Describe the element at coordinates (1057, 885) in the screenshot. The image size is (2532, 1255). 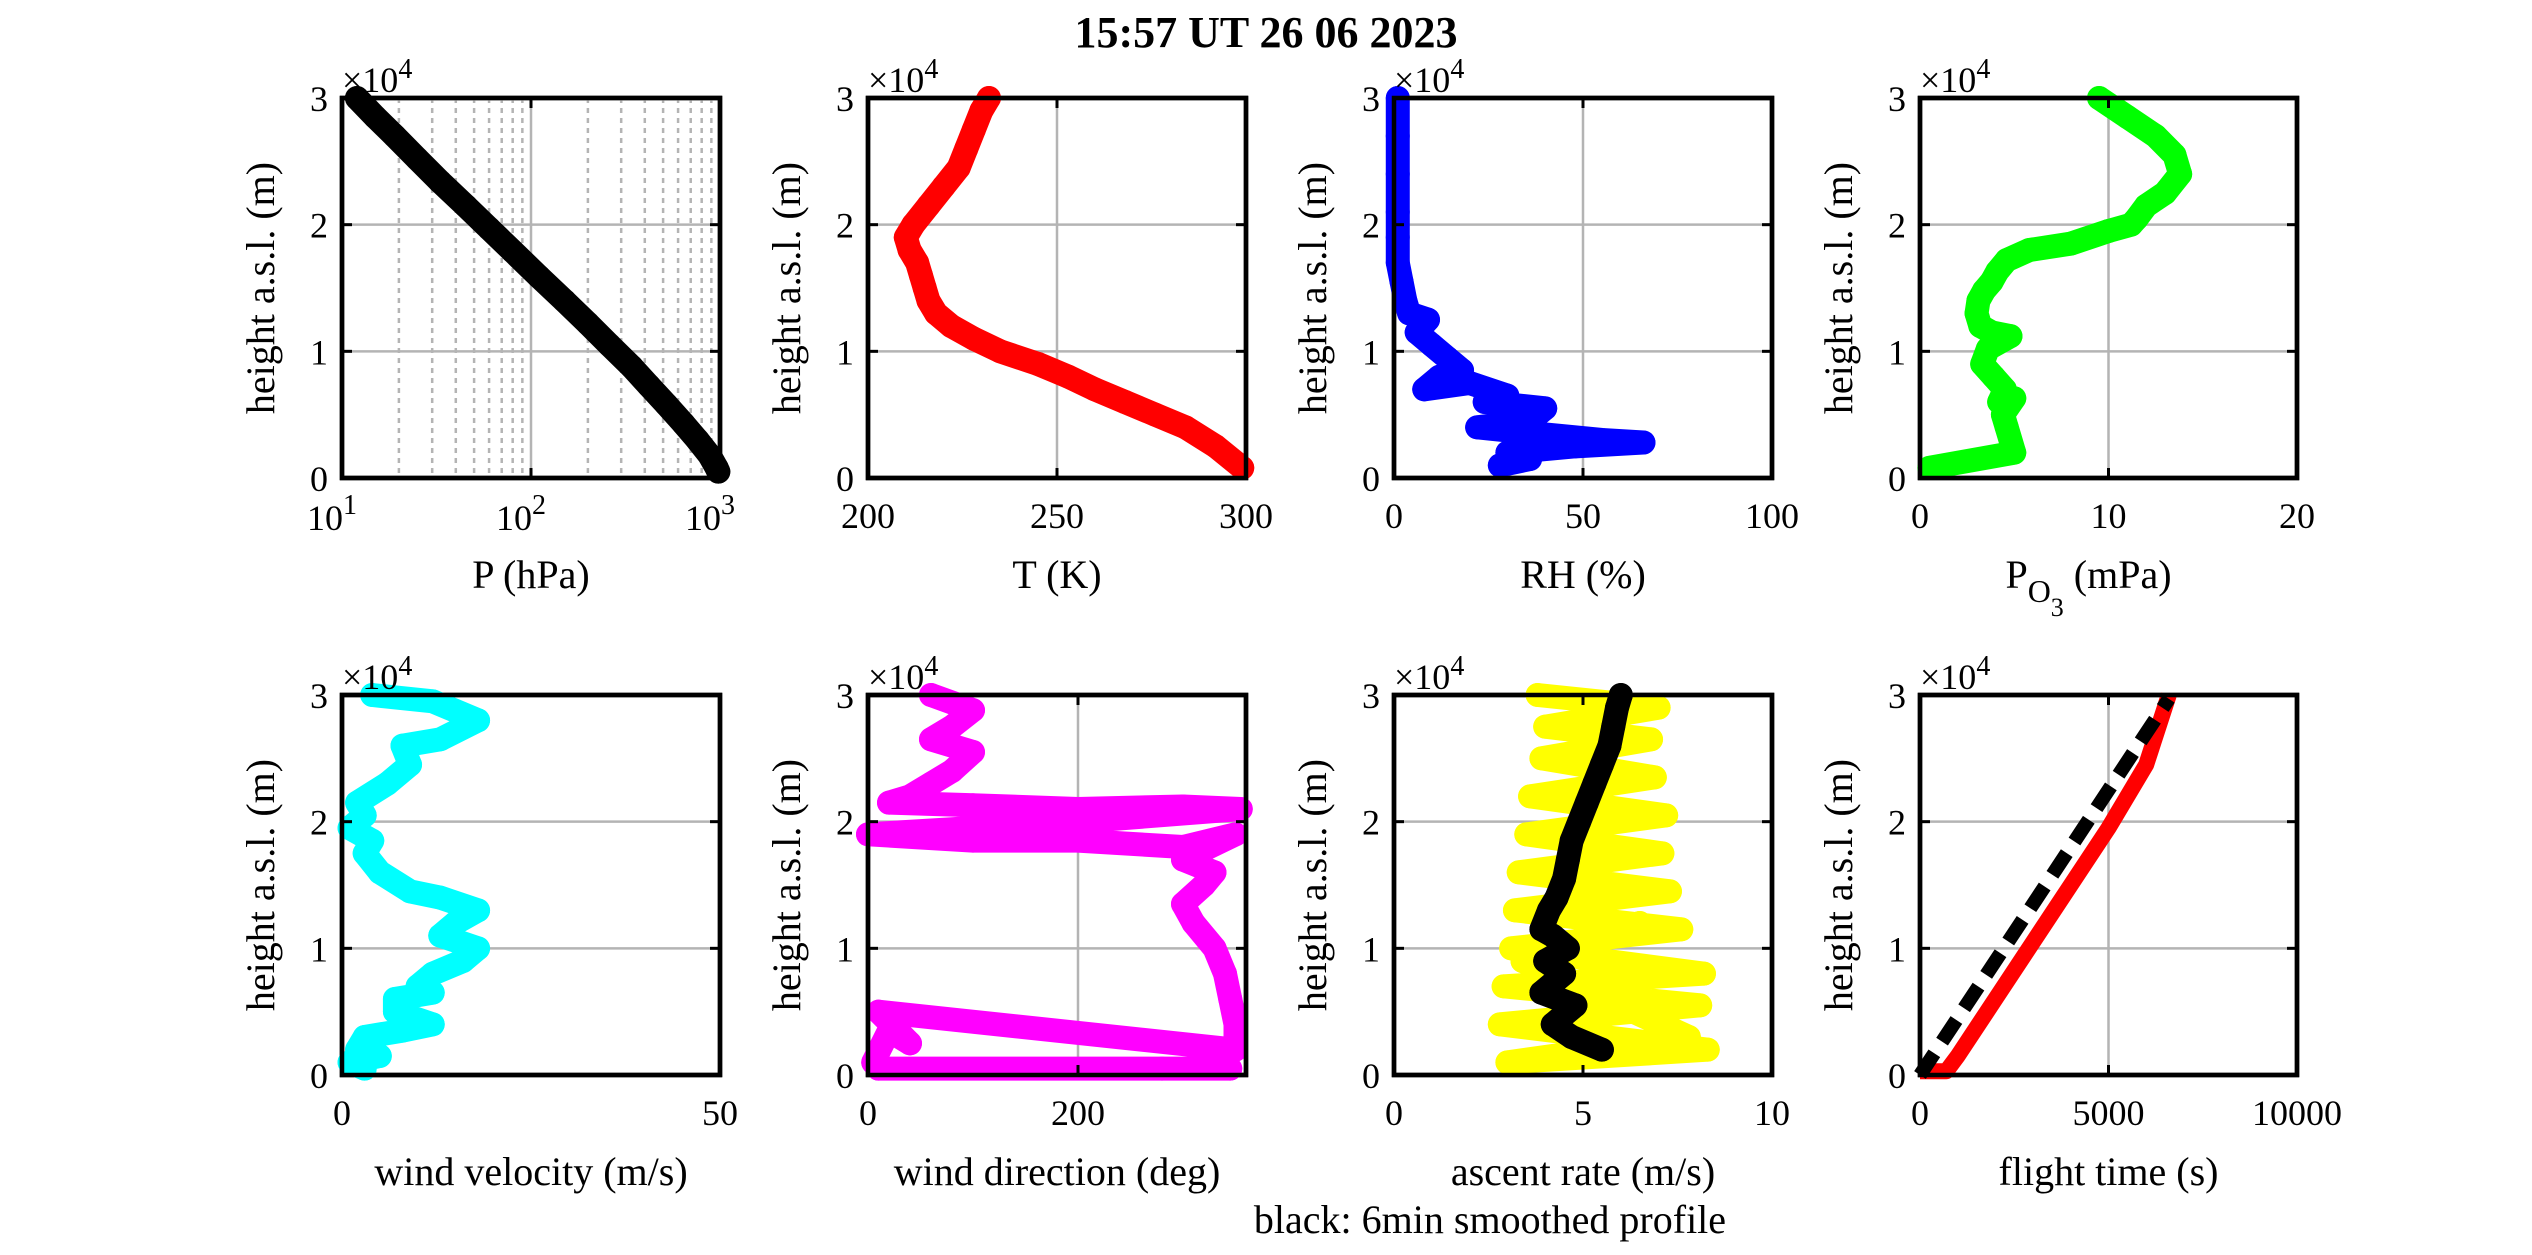
I see `axes-frame` at that location.